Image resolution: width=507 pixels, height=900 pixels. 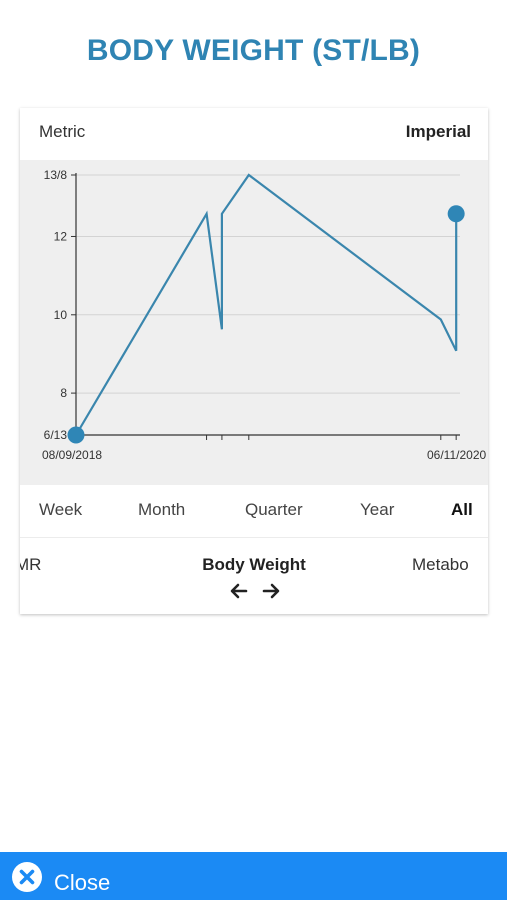 I want to click on unit-toggle: Metric Imperial, so click(x=254, y=134).